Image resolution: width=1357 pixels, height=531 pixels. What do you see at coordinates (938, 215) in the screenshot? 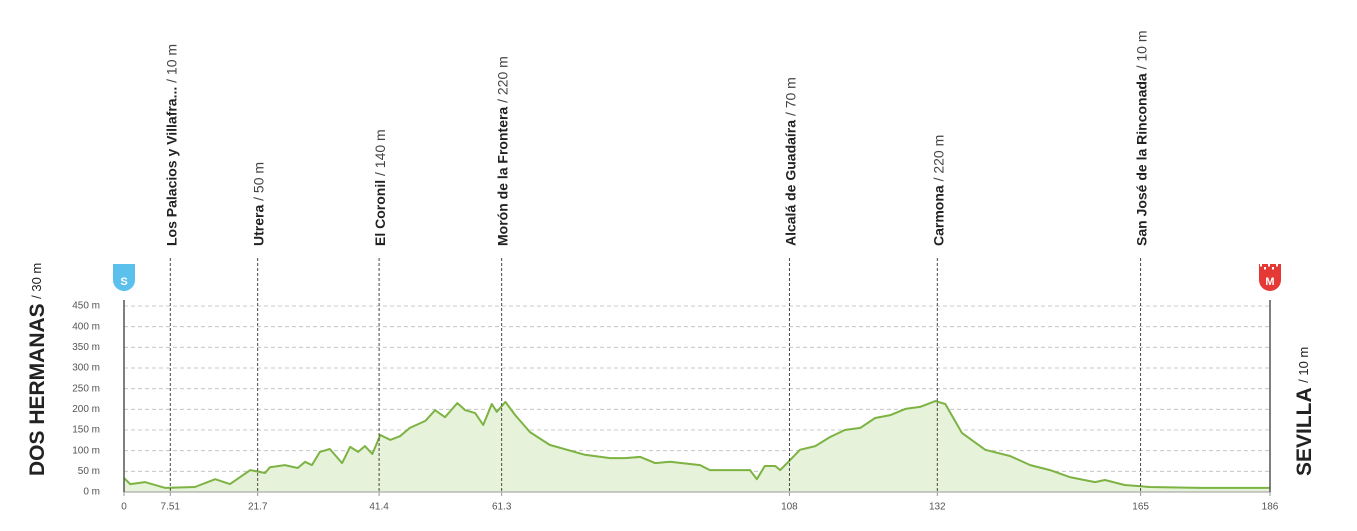
I see `waypoint-name: Carmona` at bounding box center [938, 215].